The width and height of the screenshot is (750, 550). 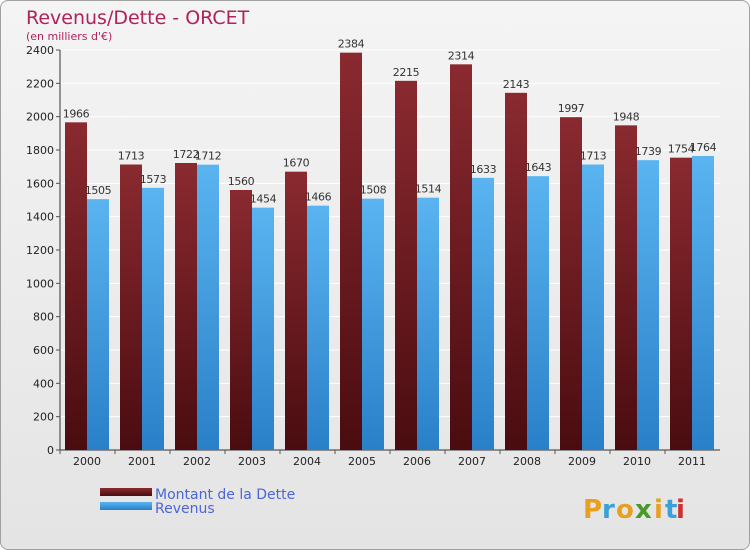 I want to click on data-label-dette: 1560, so click(x=241, y=181).